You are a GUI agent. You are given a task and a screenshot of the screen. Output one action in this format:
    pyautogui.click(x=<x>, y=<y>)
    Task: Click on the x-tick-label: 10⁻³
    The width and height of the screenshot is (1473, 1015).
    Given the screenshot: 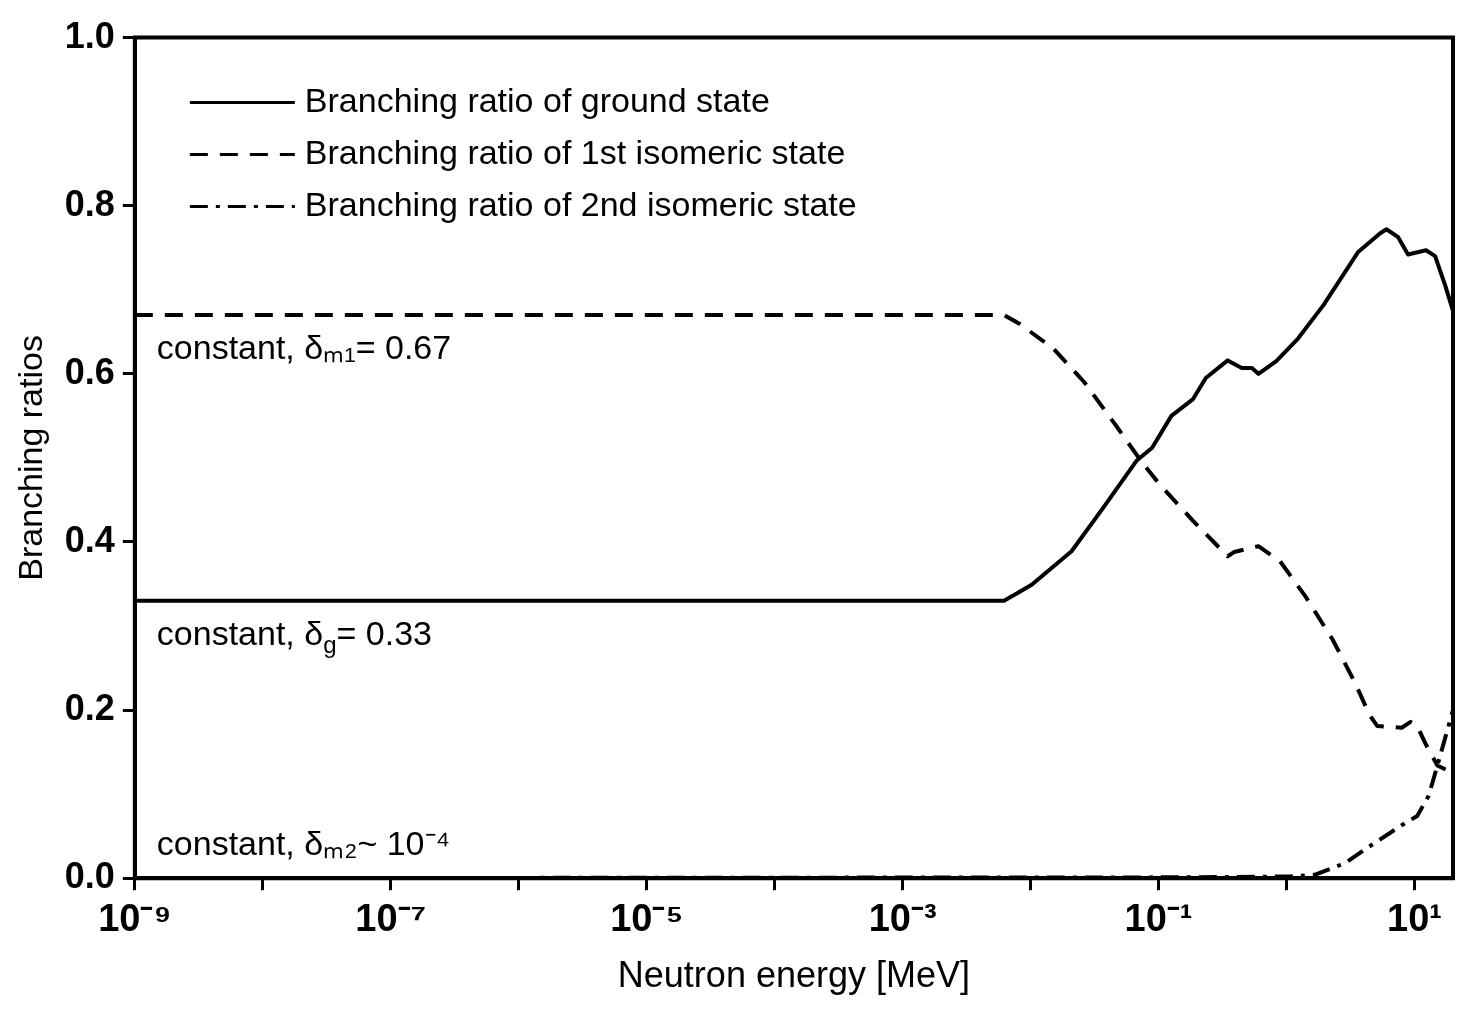 What is the action you would take?
    pyautogui.click(x=902, y=918)
    